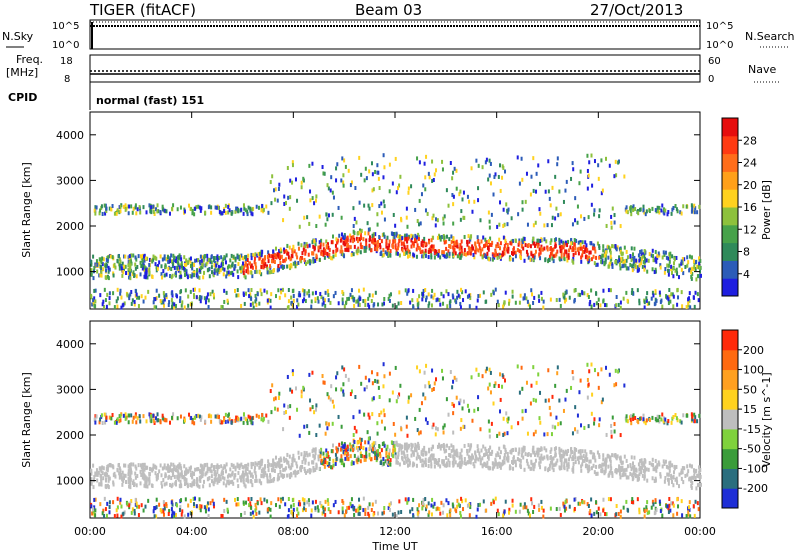 This screenshot has height=554, width=800. I want to click on colorbar-cell, so click(730, 145).